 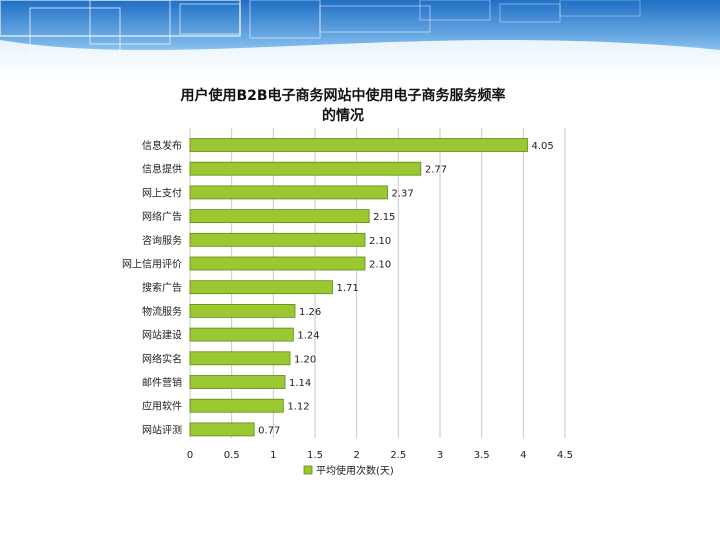 What do you see at coordinates (190, 455) in the screenshot?
I see `x-tick-label-0: 0` at bounding box center [190, 455].